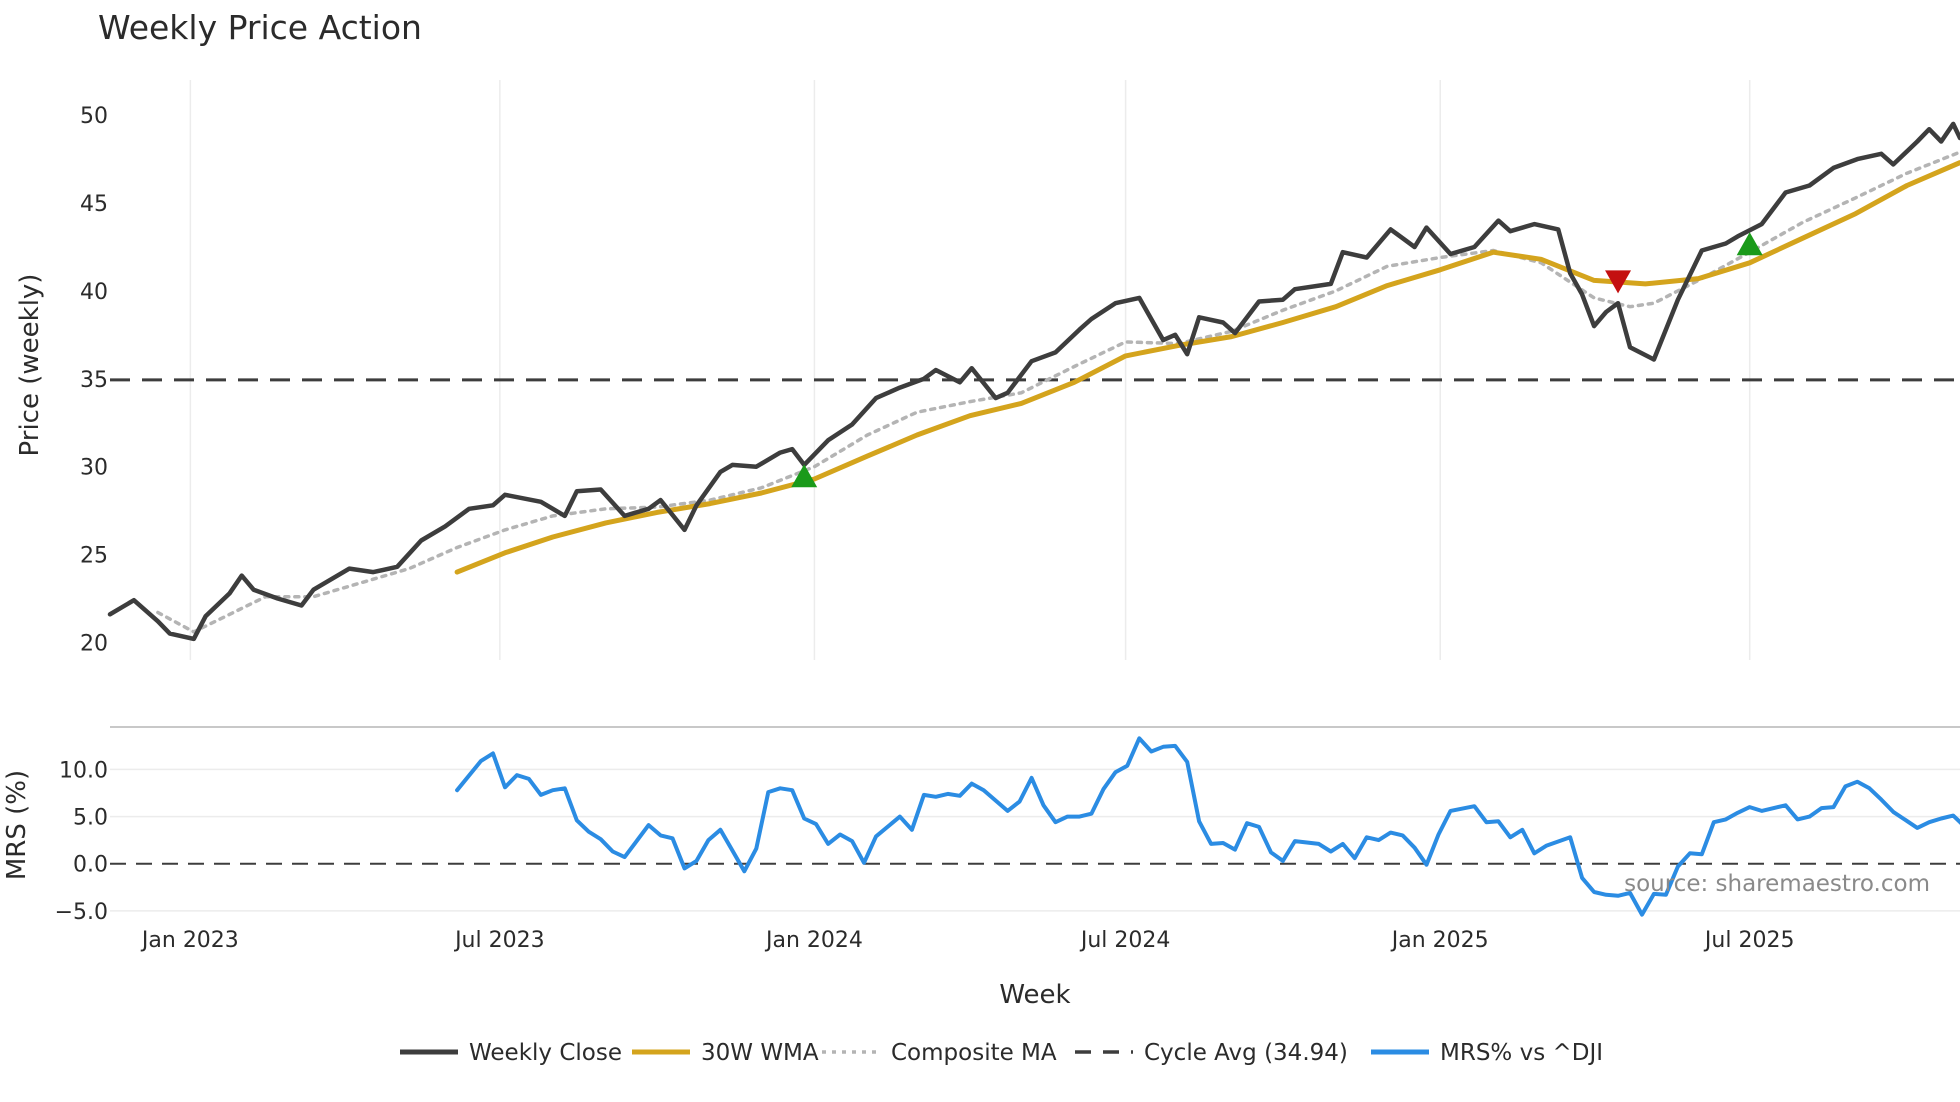 The image size is (1960, 1102). What do you see at coordinates (1439, 940) in the screenshot?
I see `x-tick-label: Jan 2025` at bounding box center [1439, 940].